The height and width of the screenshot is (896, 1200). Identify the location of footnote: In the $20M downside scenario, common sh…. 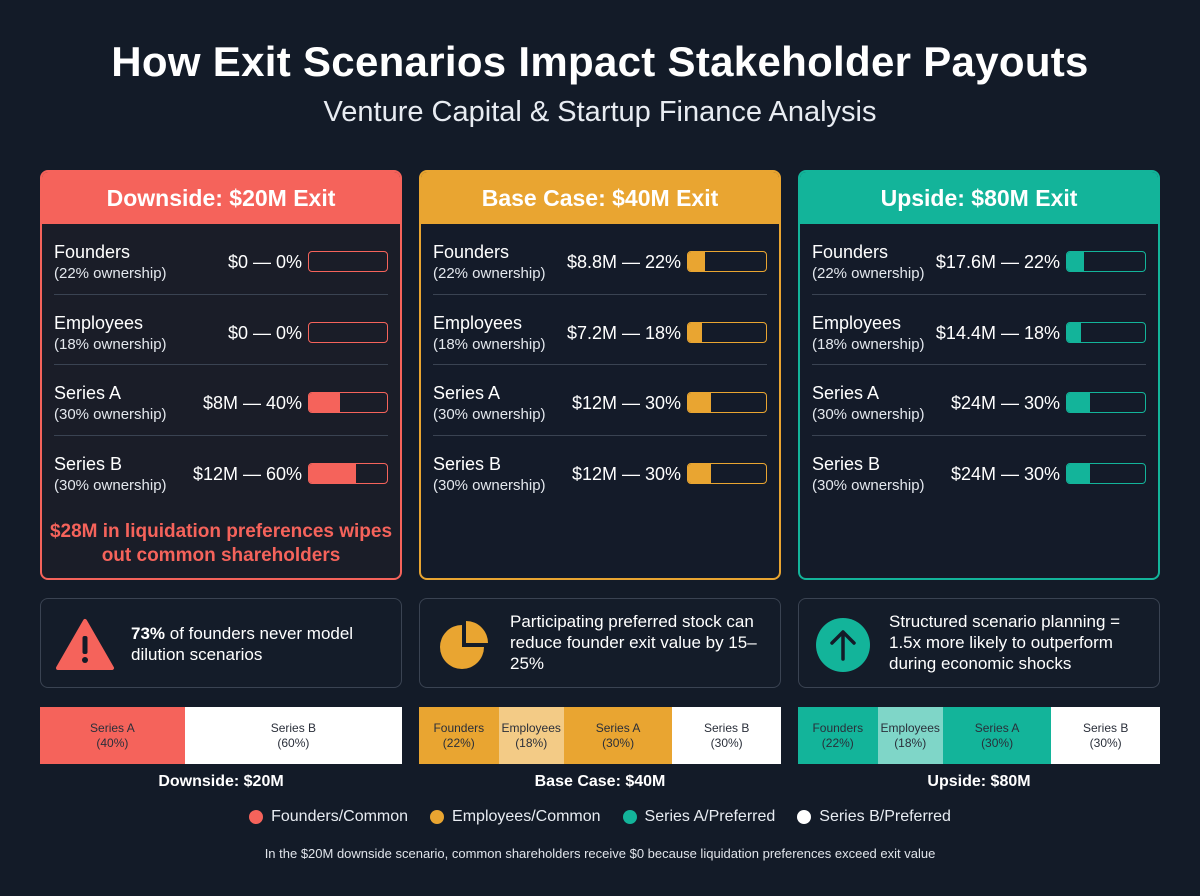
(600, 853).